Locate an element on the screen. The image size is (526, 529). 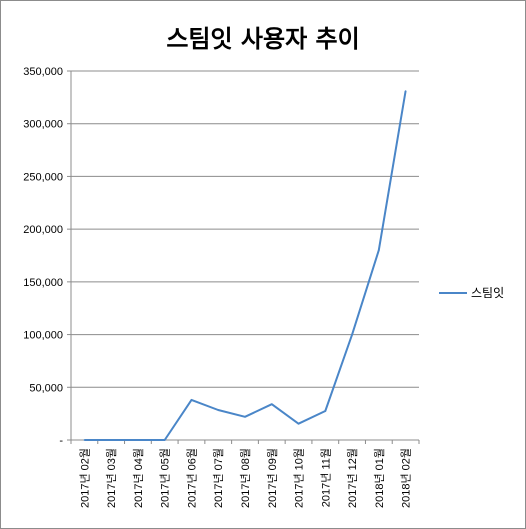
y-tick-label: 250,000 is located at coordinates (43, 177).